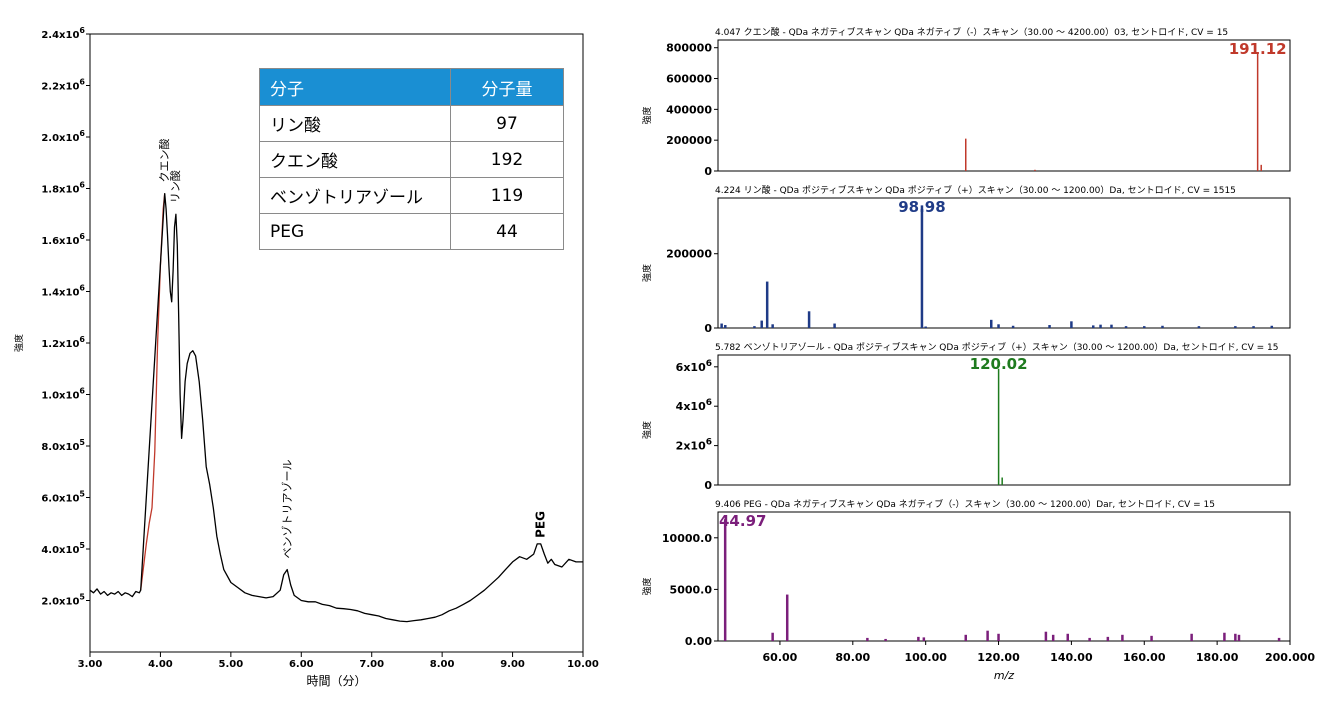 The height and width of the screenshot is (701, 1333). I want to click on y-tick-label: 6x10⁶, so click(694, 366).